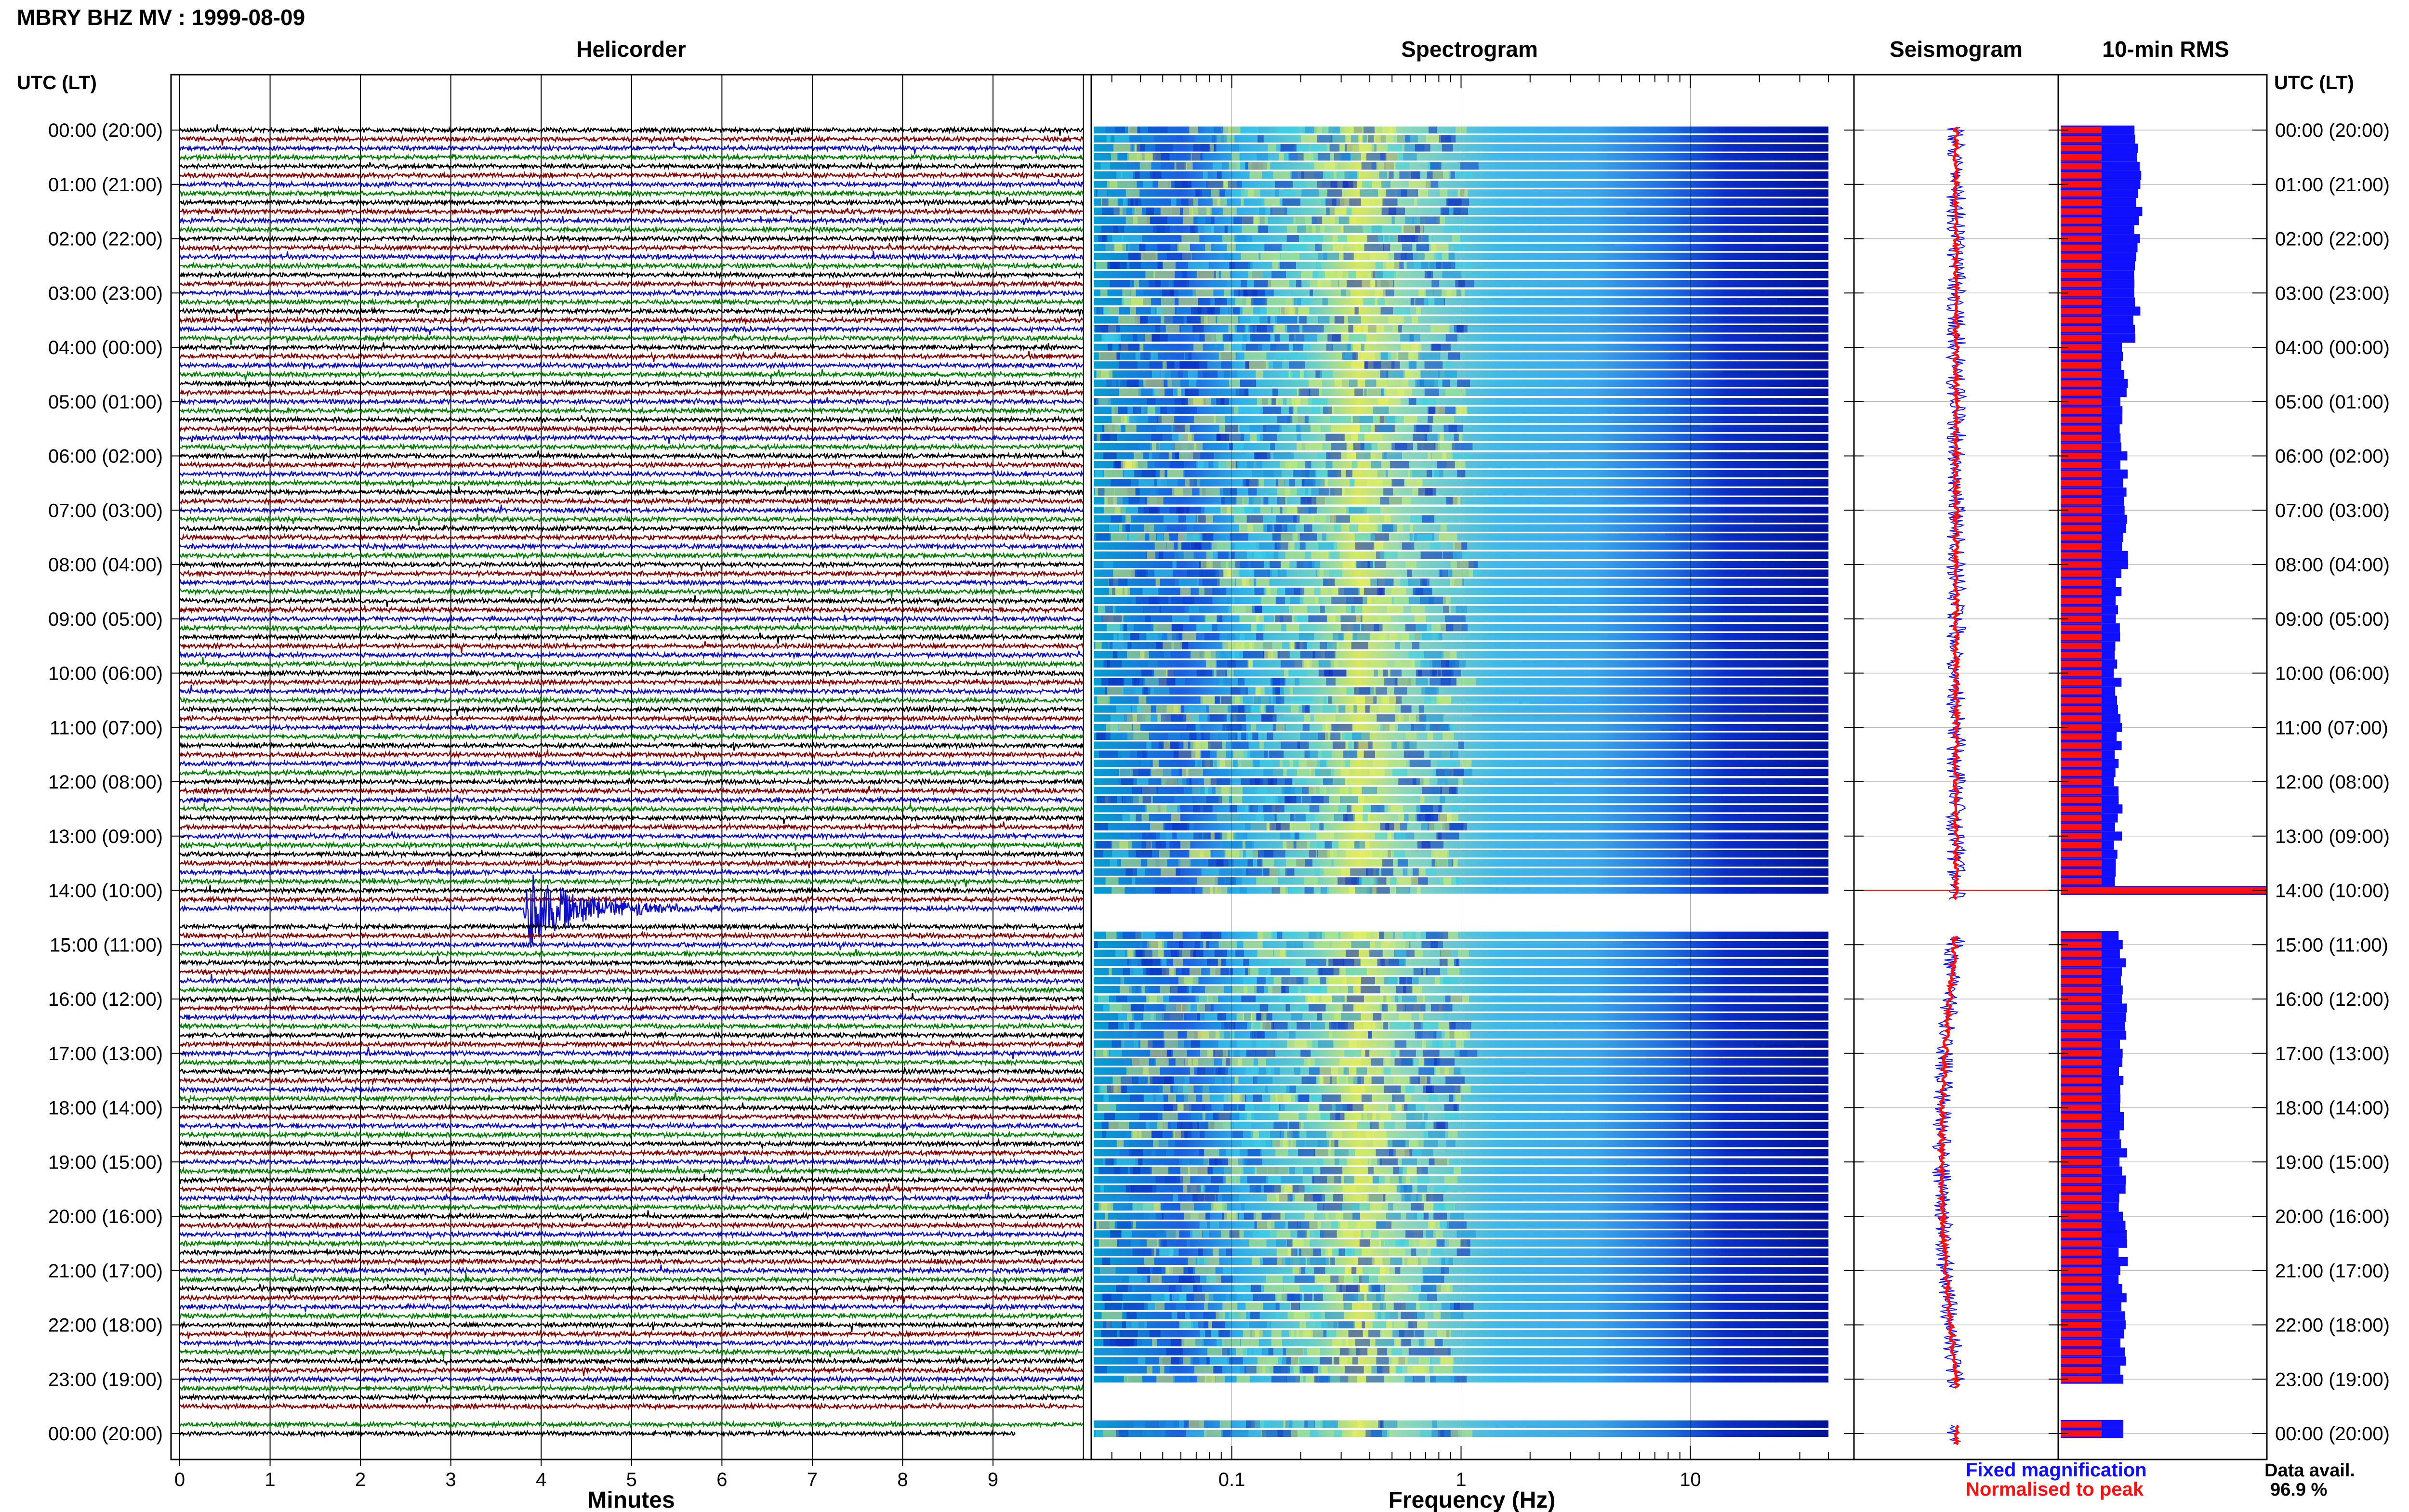 The width and height of the screenshot is (2409, 1512). Describe the element at coordinates (1461, 836) in the screenshot. I see `spectrogram-row` at that location.